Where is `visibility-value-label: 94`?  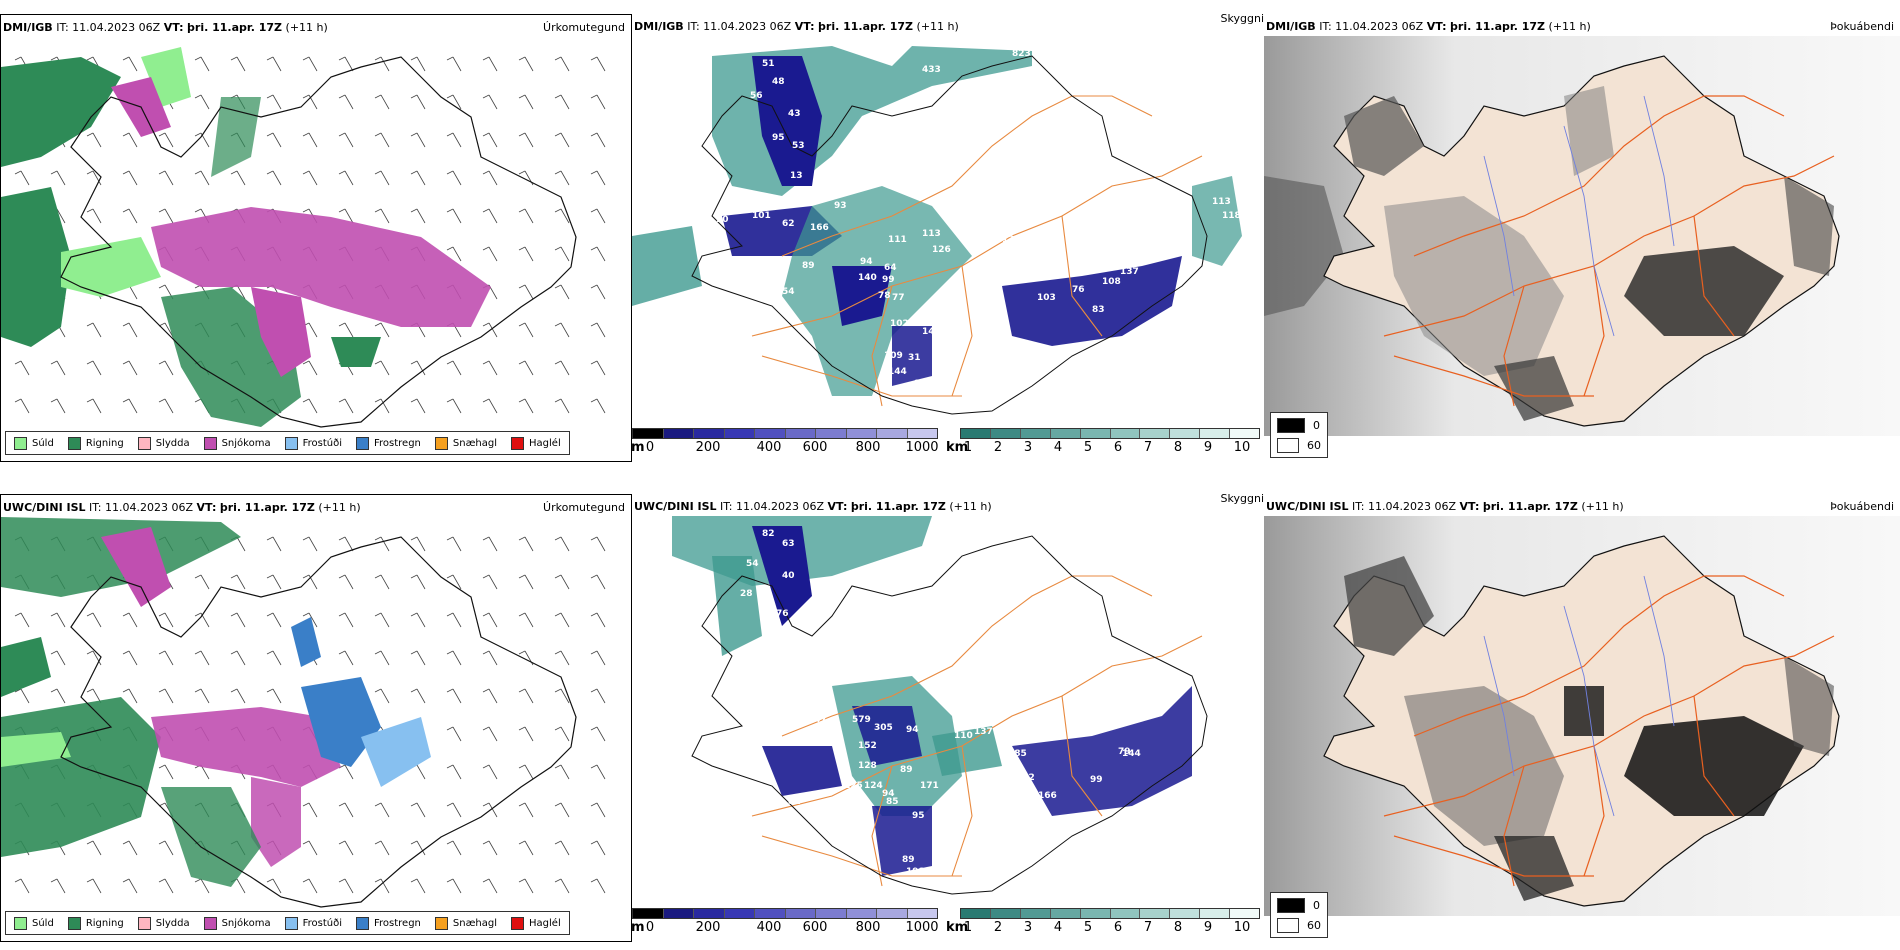 visibility-value-label: 94 is located at coordinates (912, 730).